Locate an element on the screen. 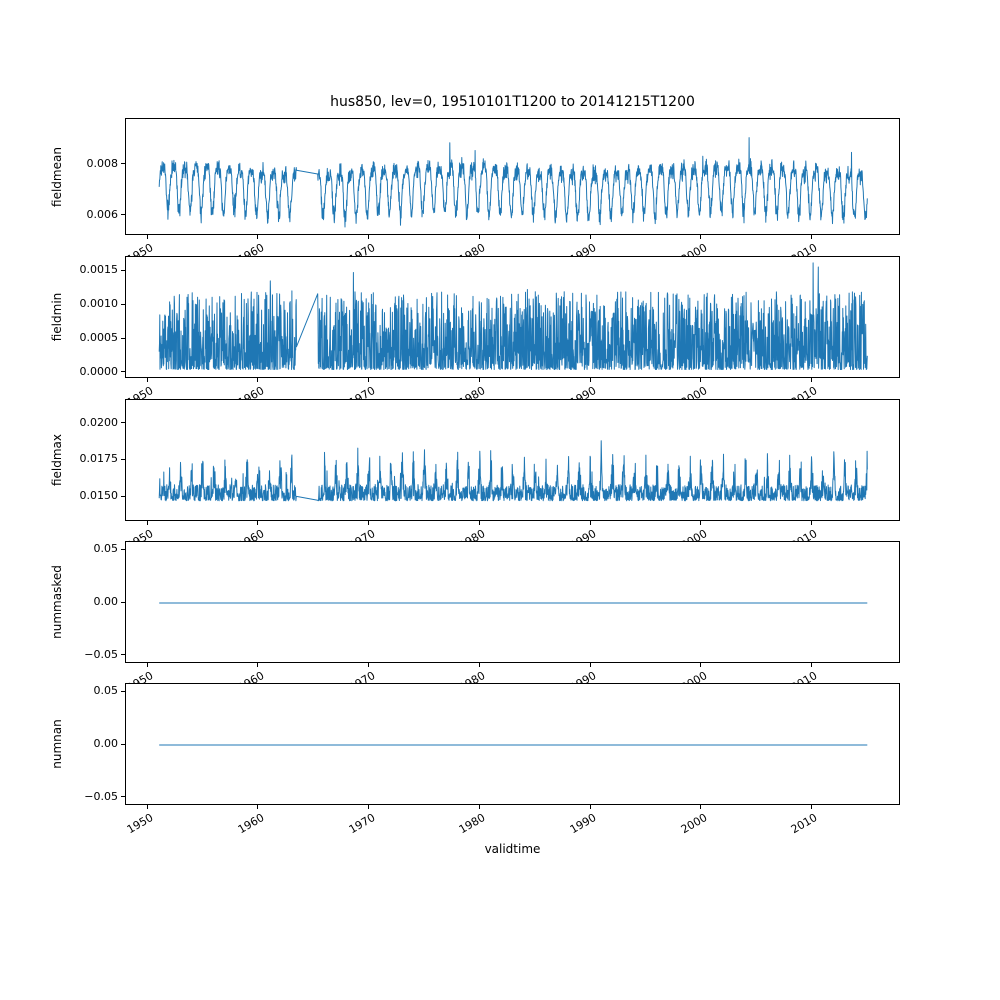 This screenshot has height=1000, width=1000. x-tick-label: 1990 is located at coordinates (583, 824).